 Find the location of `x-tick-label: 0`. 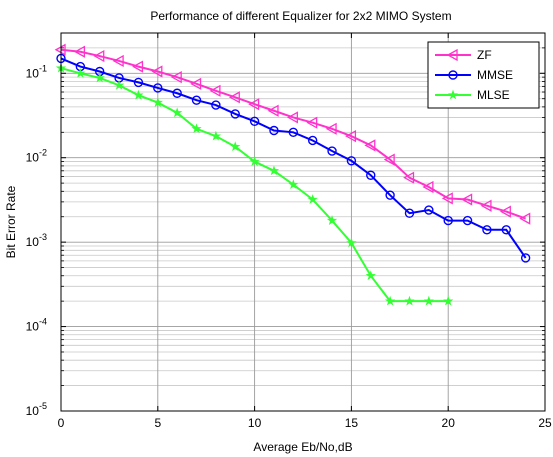

x-tick-label: 0 is located at coordinates (61, 423).